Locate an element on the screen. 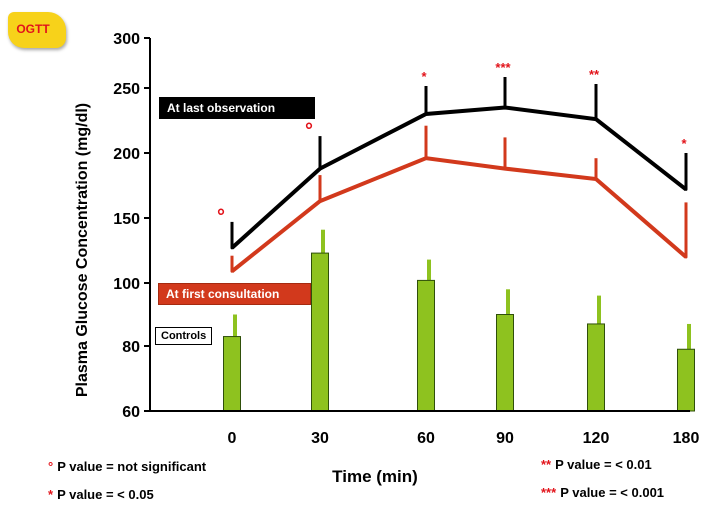 This screenshot has height=513, width=704. y-tick-label: 250 is located at coordinates (126, 89).